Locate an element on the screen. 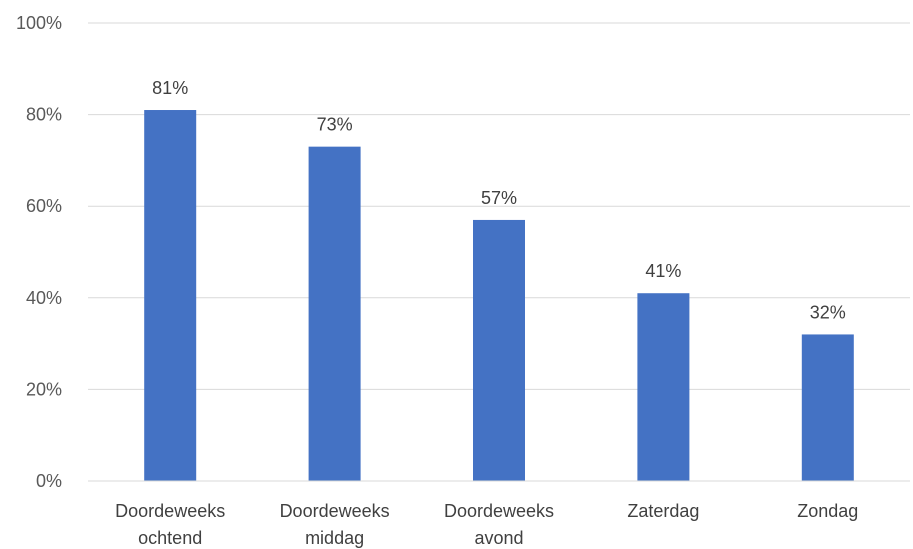  y-tick-label: 80% is located at coordinates (44, 115).